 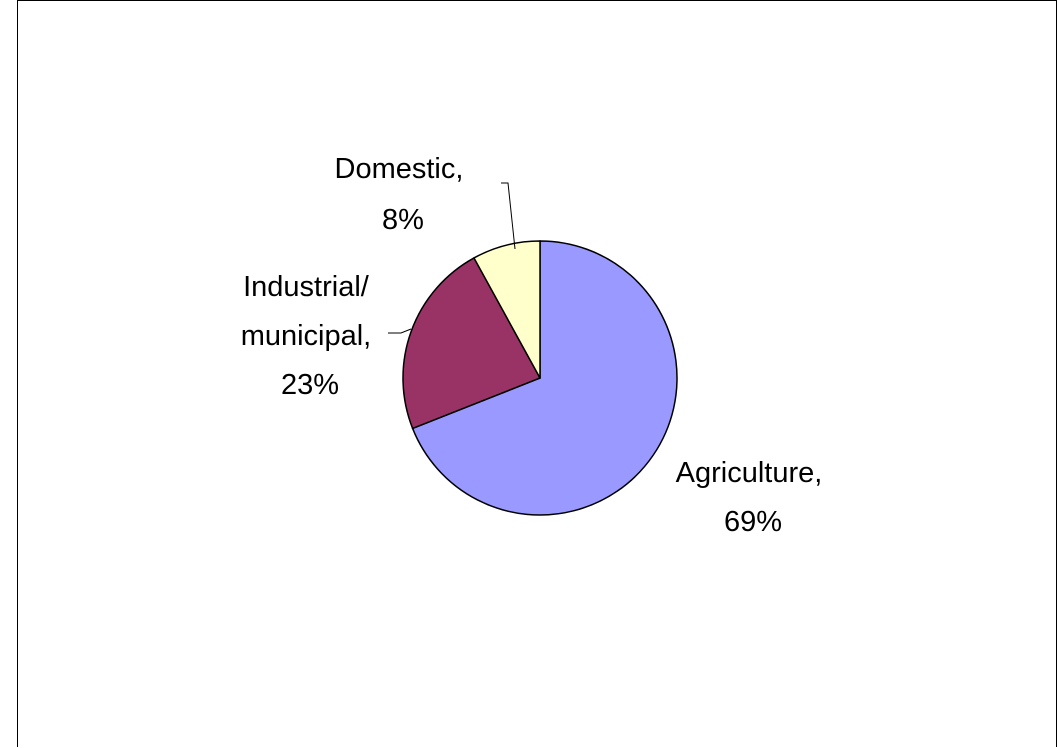 I want to click on label-agriculture: Agriculture, 69%, so click(x=753, y=497).